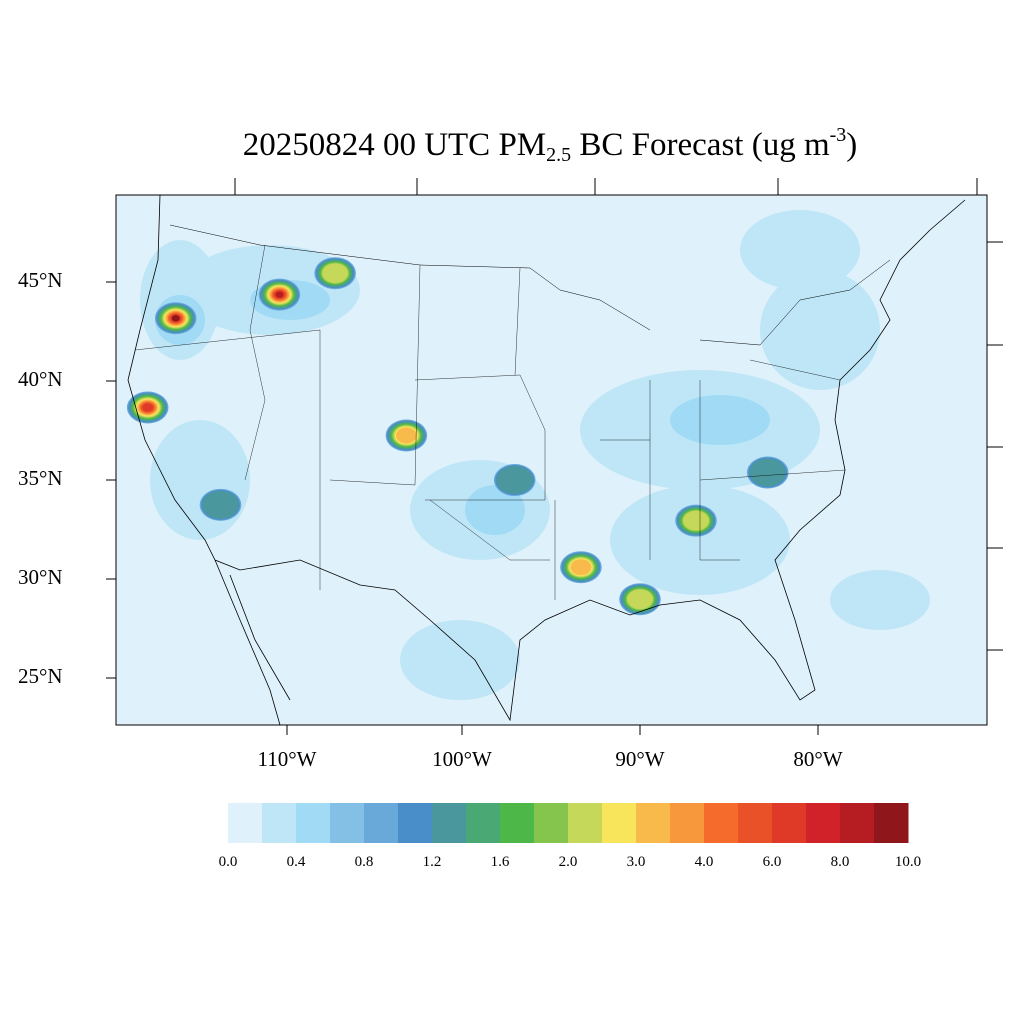 The width and height of the screenshot is (1024, 1024). Describe the element at coordinates (40, 478) in the screenshot. I see `lat-label: 35°N` at that location.